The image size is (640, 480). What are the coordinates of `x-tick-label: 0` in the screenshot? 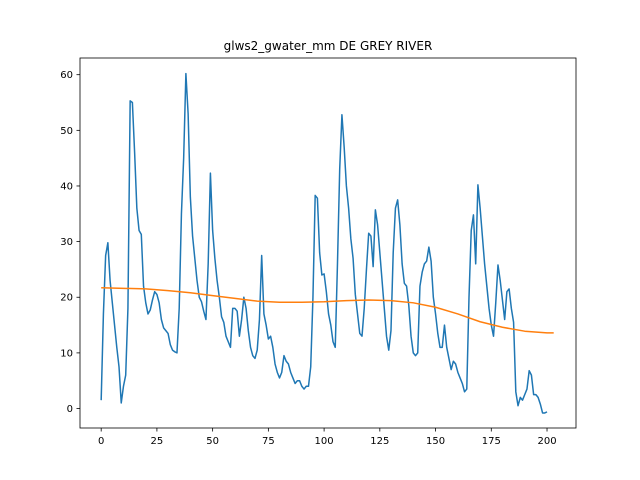 It's located at (101, 441).